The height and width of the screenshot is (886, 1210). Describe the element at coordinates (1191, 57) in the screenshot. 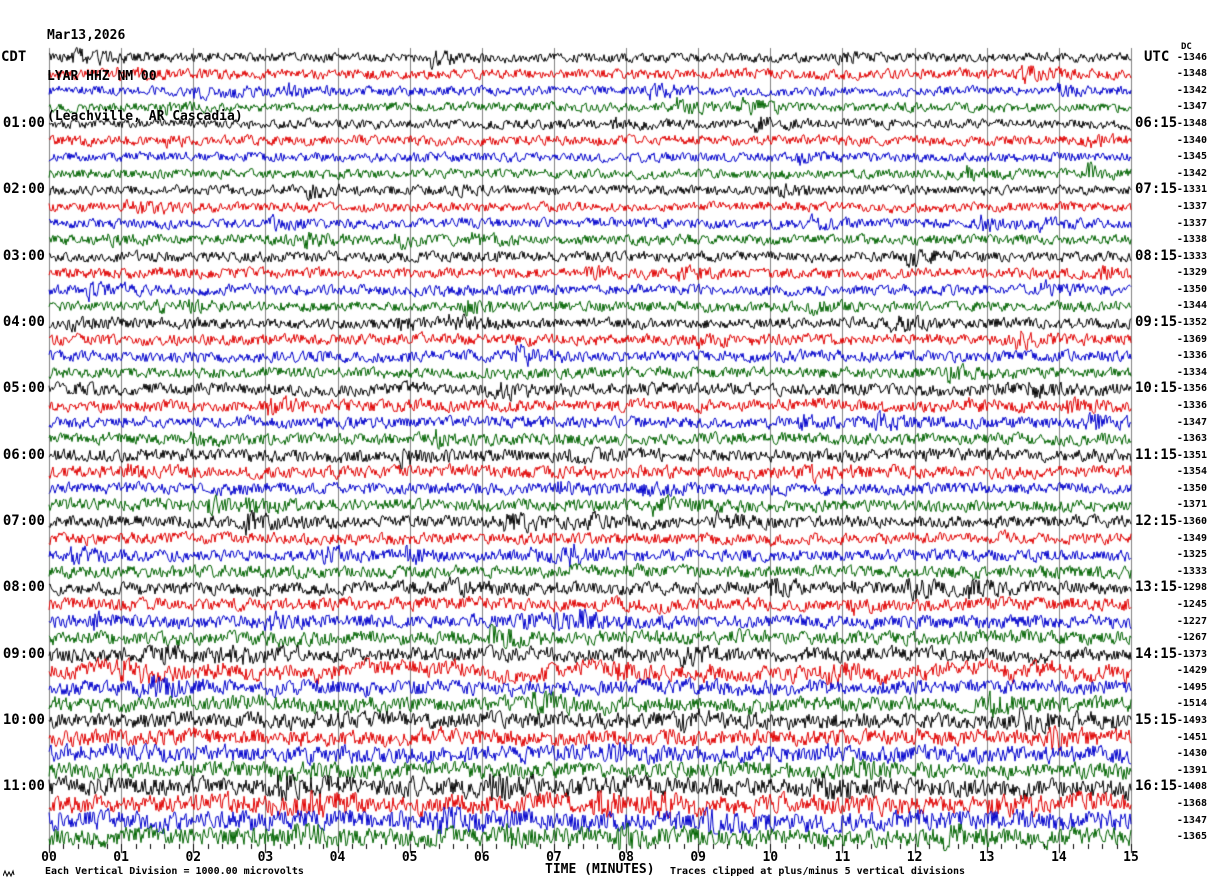

I see `dc-offset-value: -1346` at that location.